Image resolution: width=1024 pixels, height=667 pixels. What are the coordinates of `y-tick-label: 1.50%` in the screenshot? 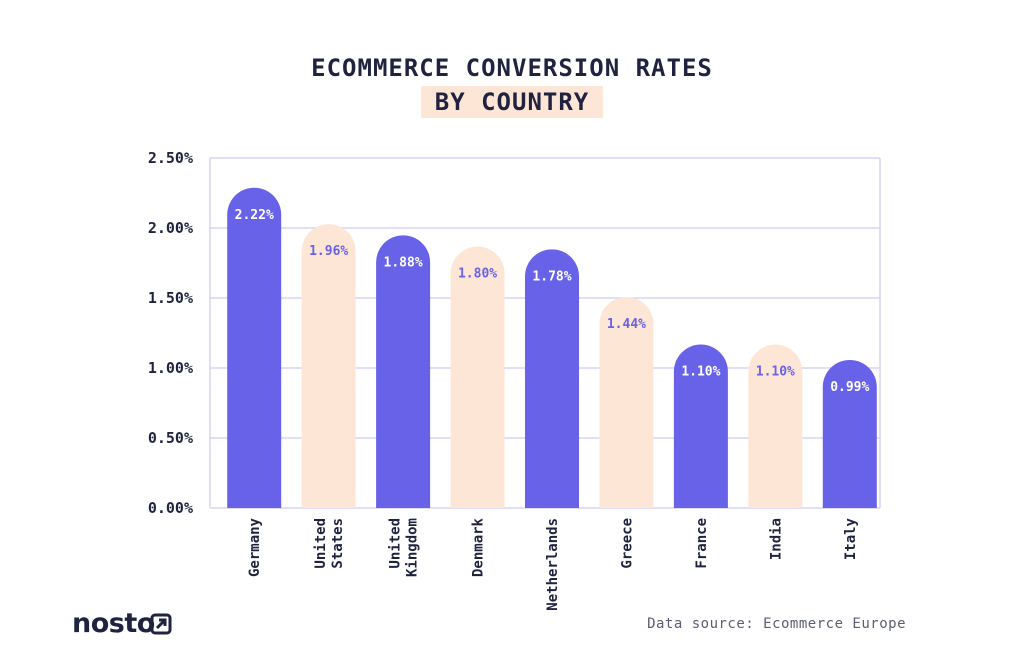 It's located at (170, 298).